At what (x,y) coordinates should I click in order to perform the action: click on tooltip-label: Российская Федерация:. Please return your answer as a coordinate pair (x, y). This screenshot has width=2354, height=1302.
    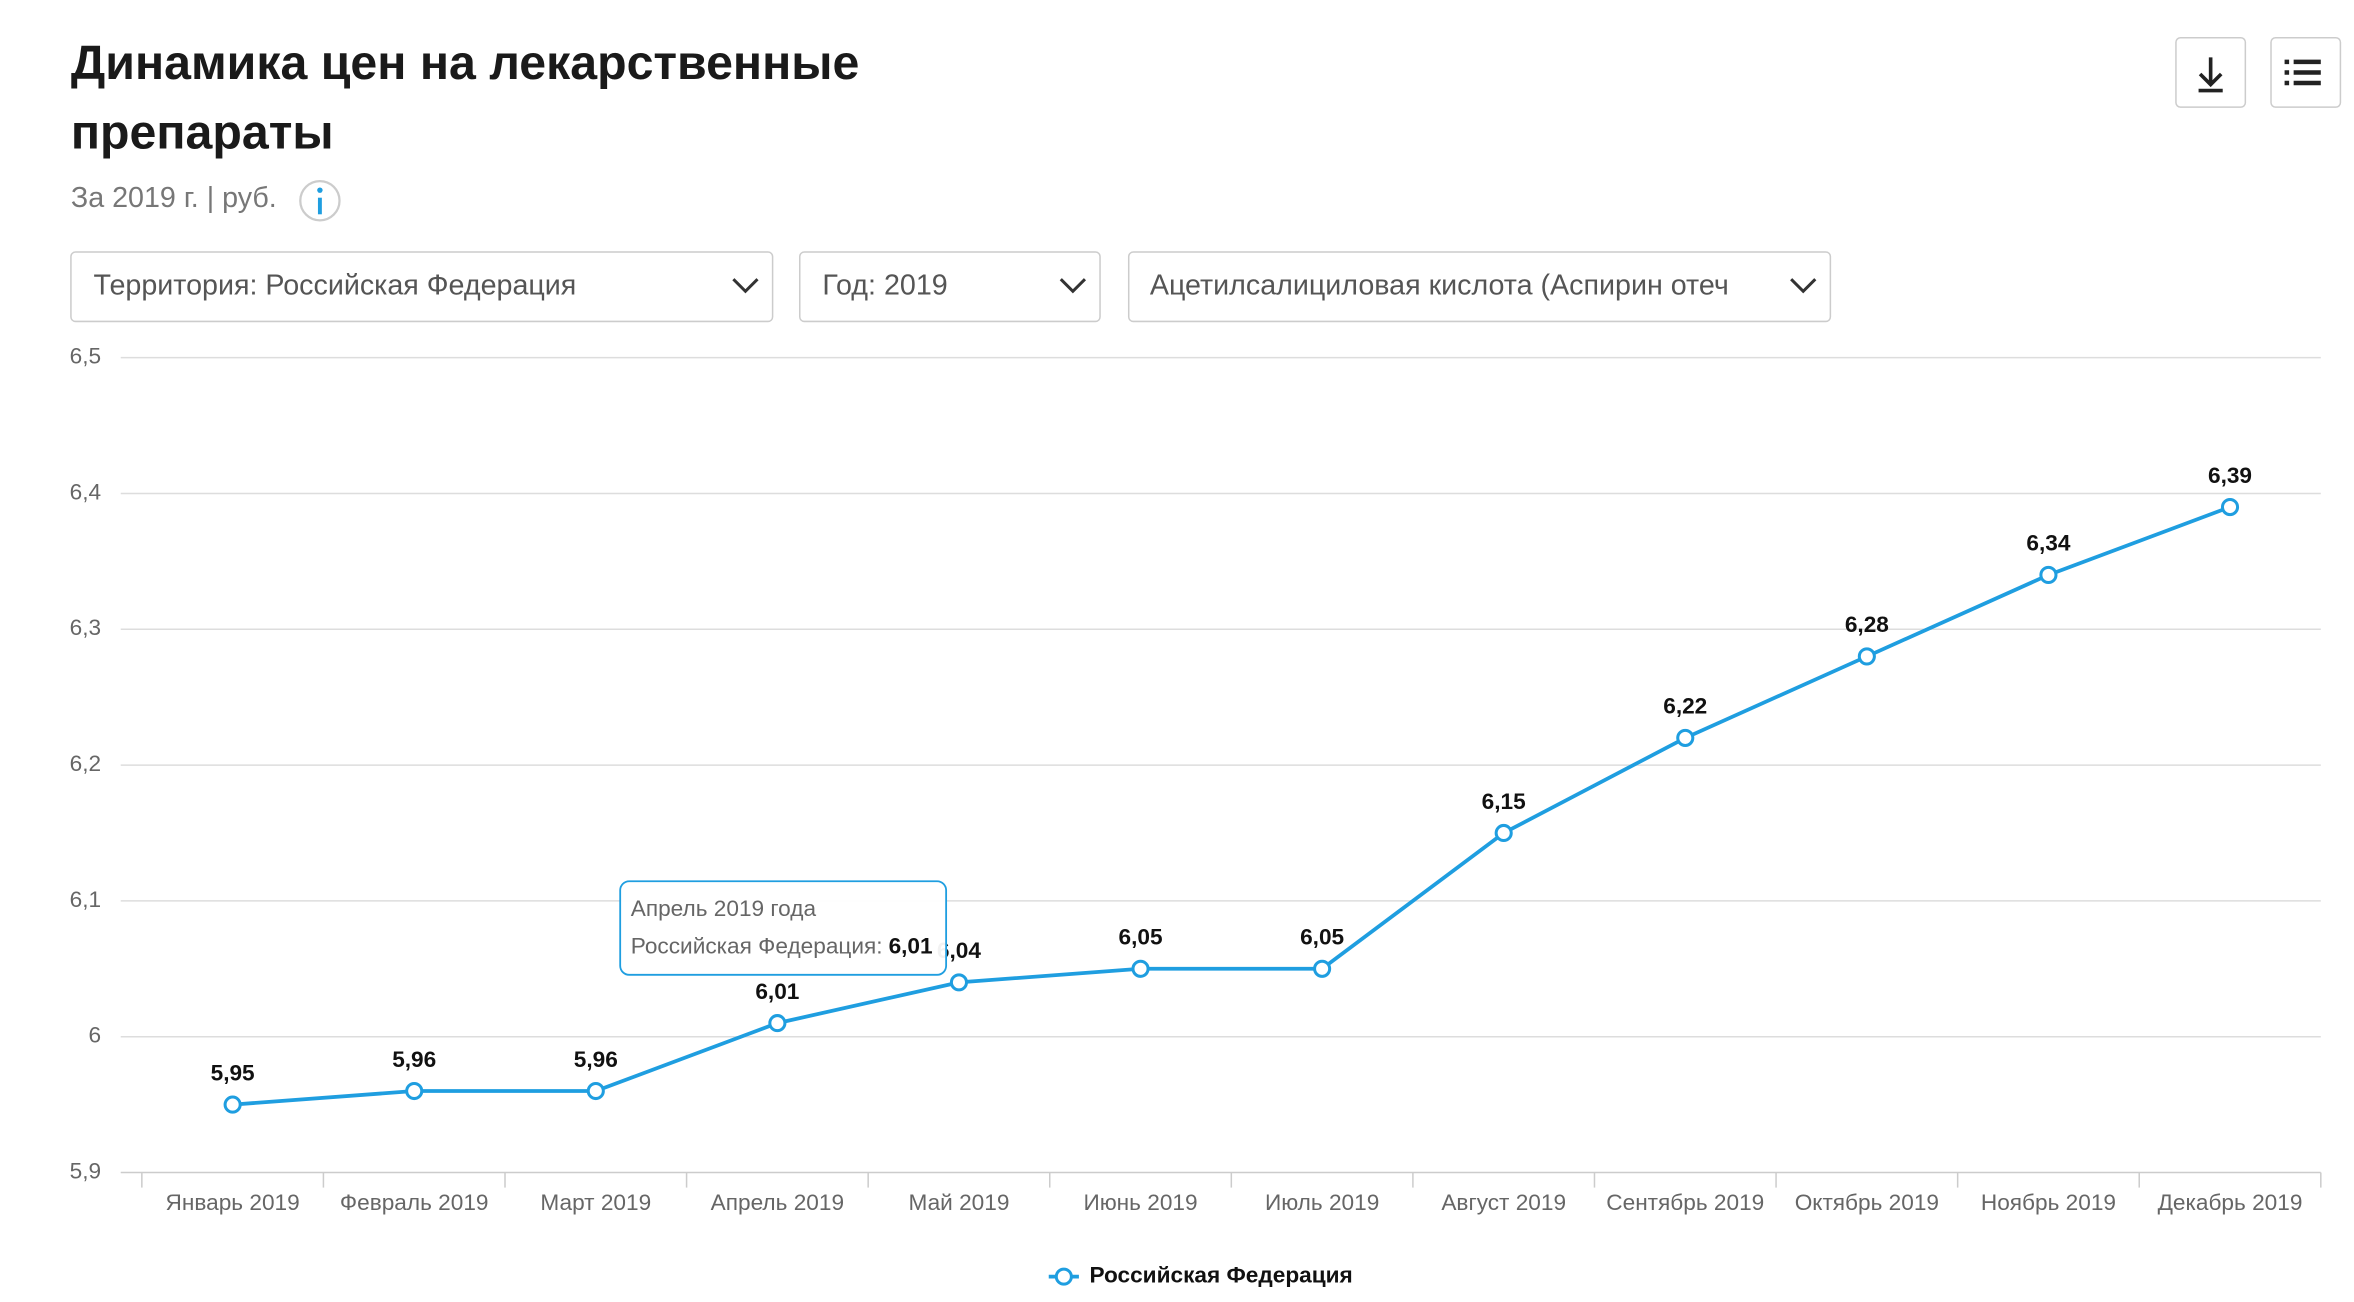
    Looking at the image, I should click on (757, 946).